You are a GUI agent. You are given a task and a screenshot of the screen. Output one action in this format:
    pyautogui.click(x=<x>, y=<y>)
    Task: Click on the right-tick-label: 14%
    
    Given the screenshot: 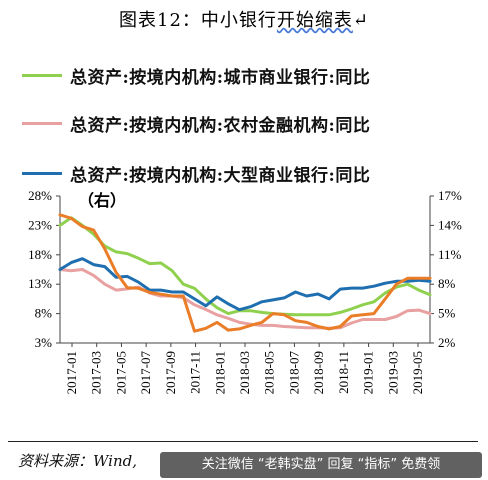 What is the action you would take?
    pyautogui.click(x=450, y=224)
    